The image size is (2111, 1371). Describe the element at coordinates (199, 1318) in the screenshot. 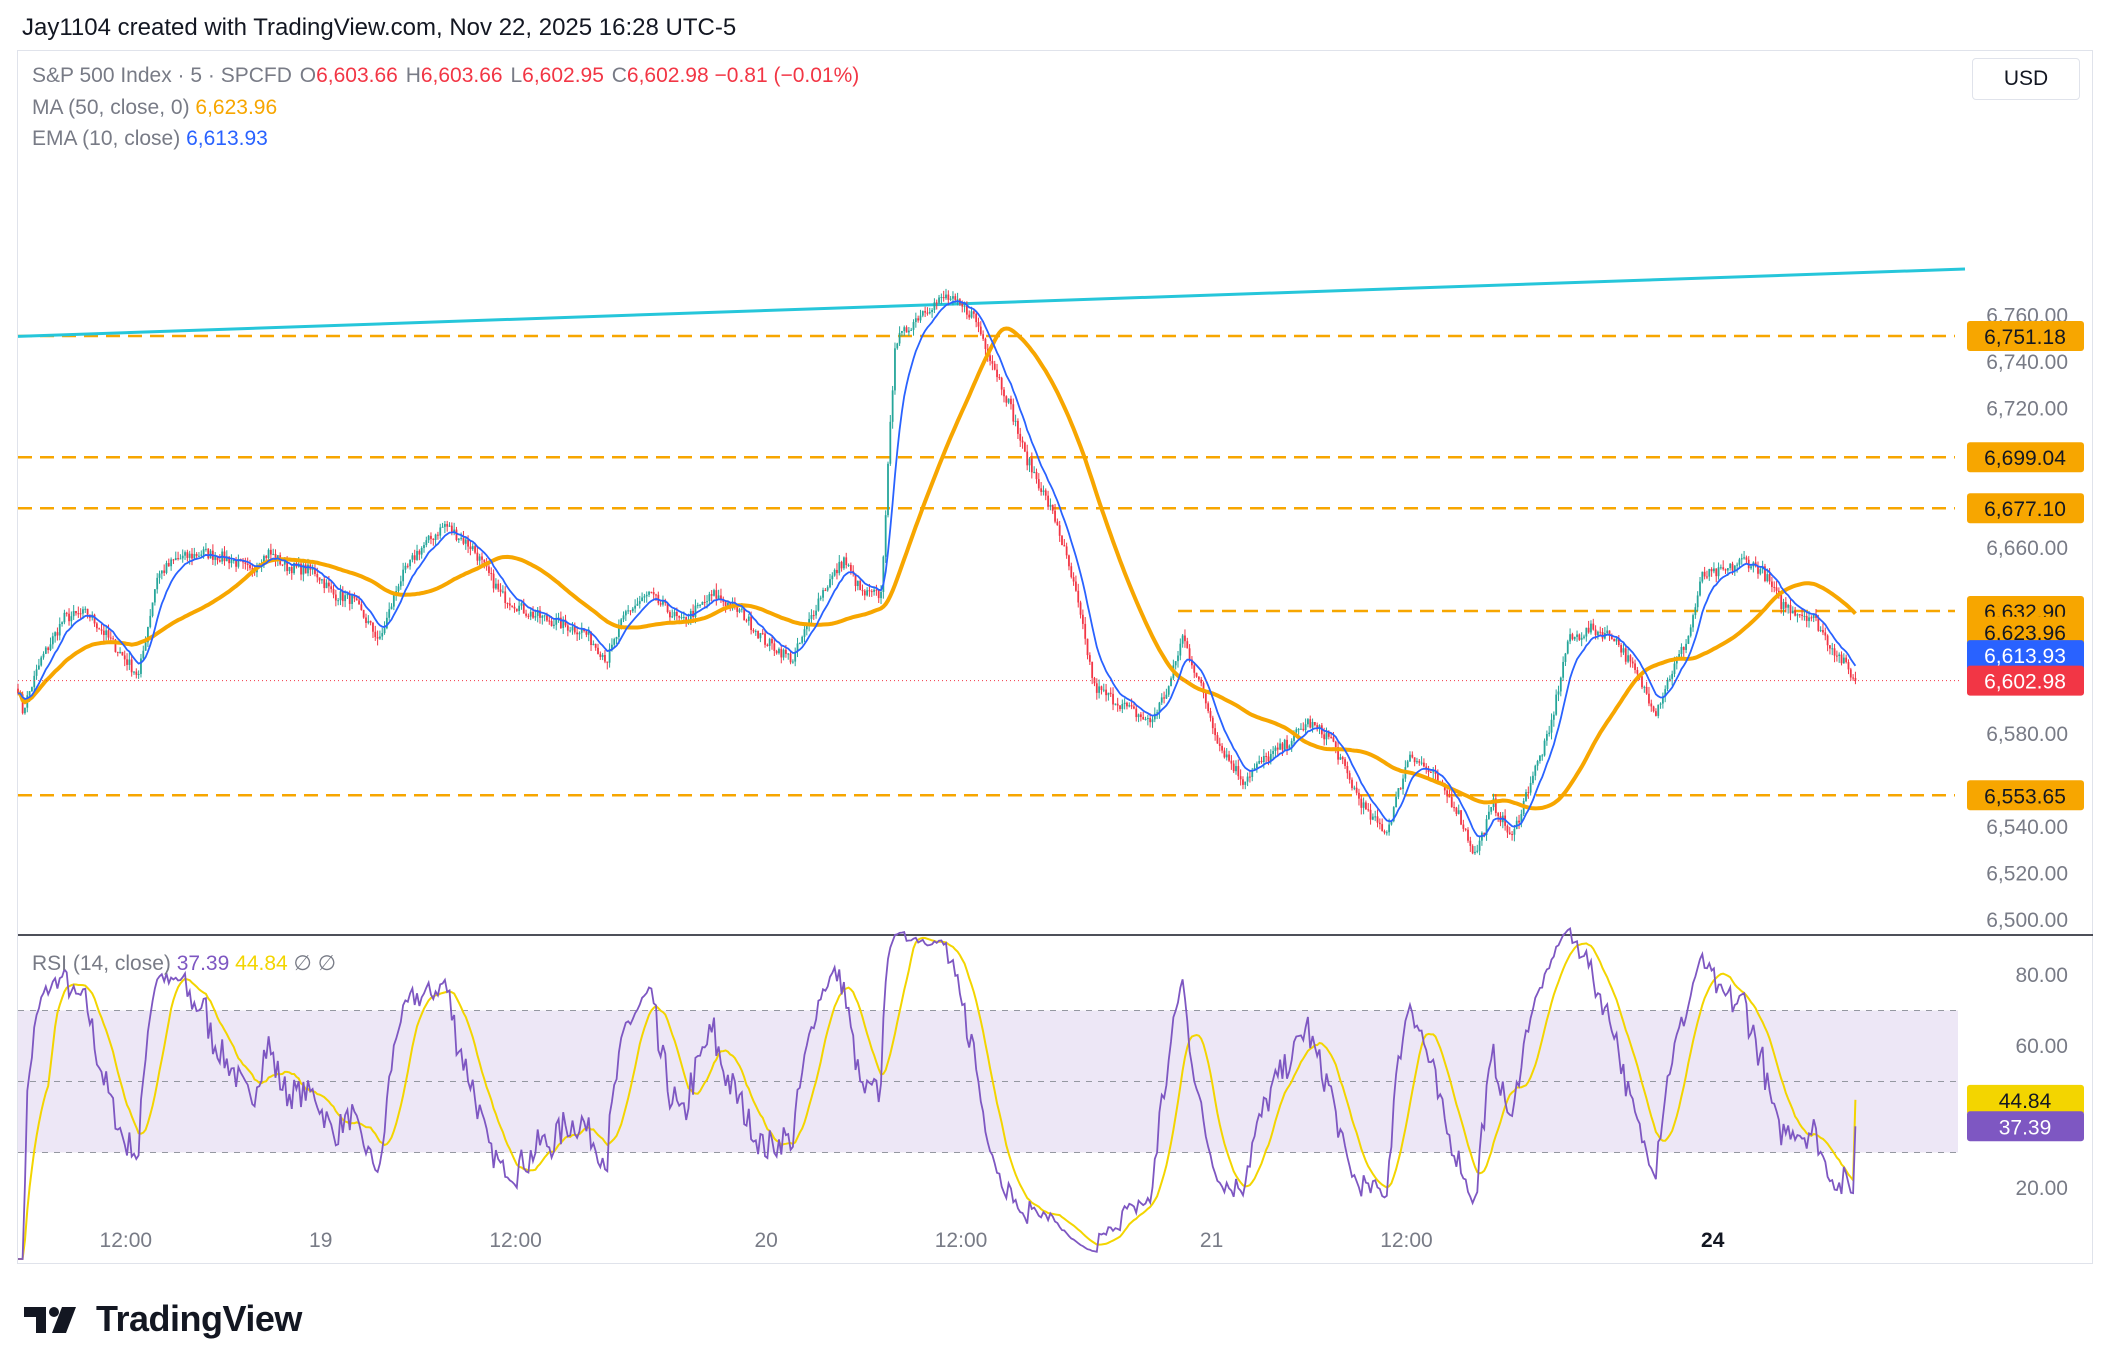

I see `brand-name: TradingView` at that location.